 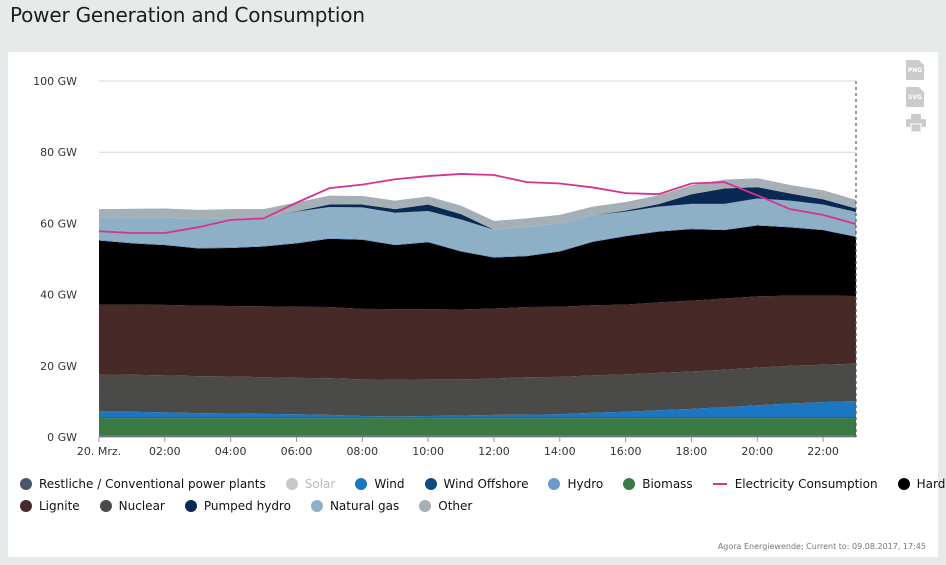 I want to click on area-hard-coal, so click(x=477, y=267).